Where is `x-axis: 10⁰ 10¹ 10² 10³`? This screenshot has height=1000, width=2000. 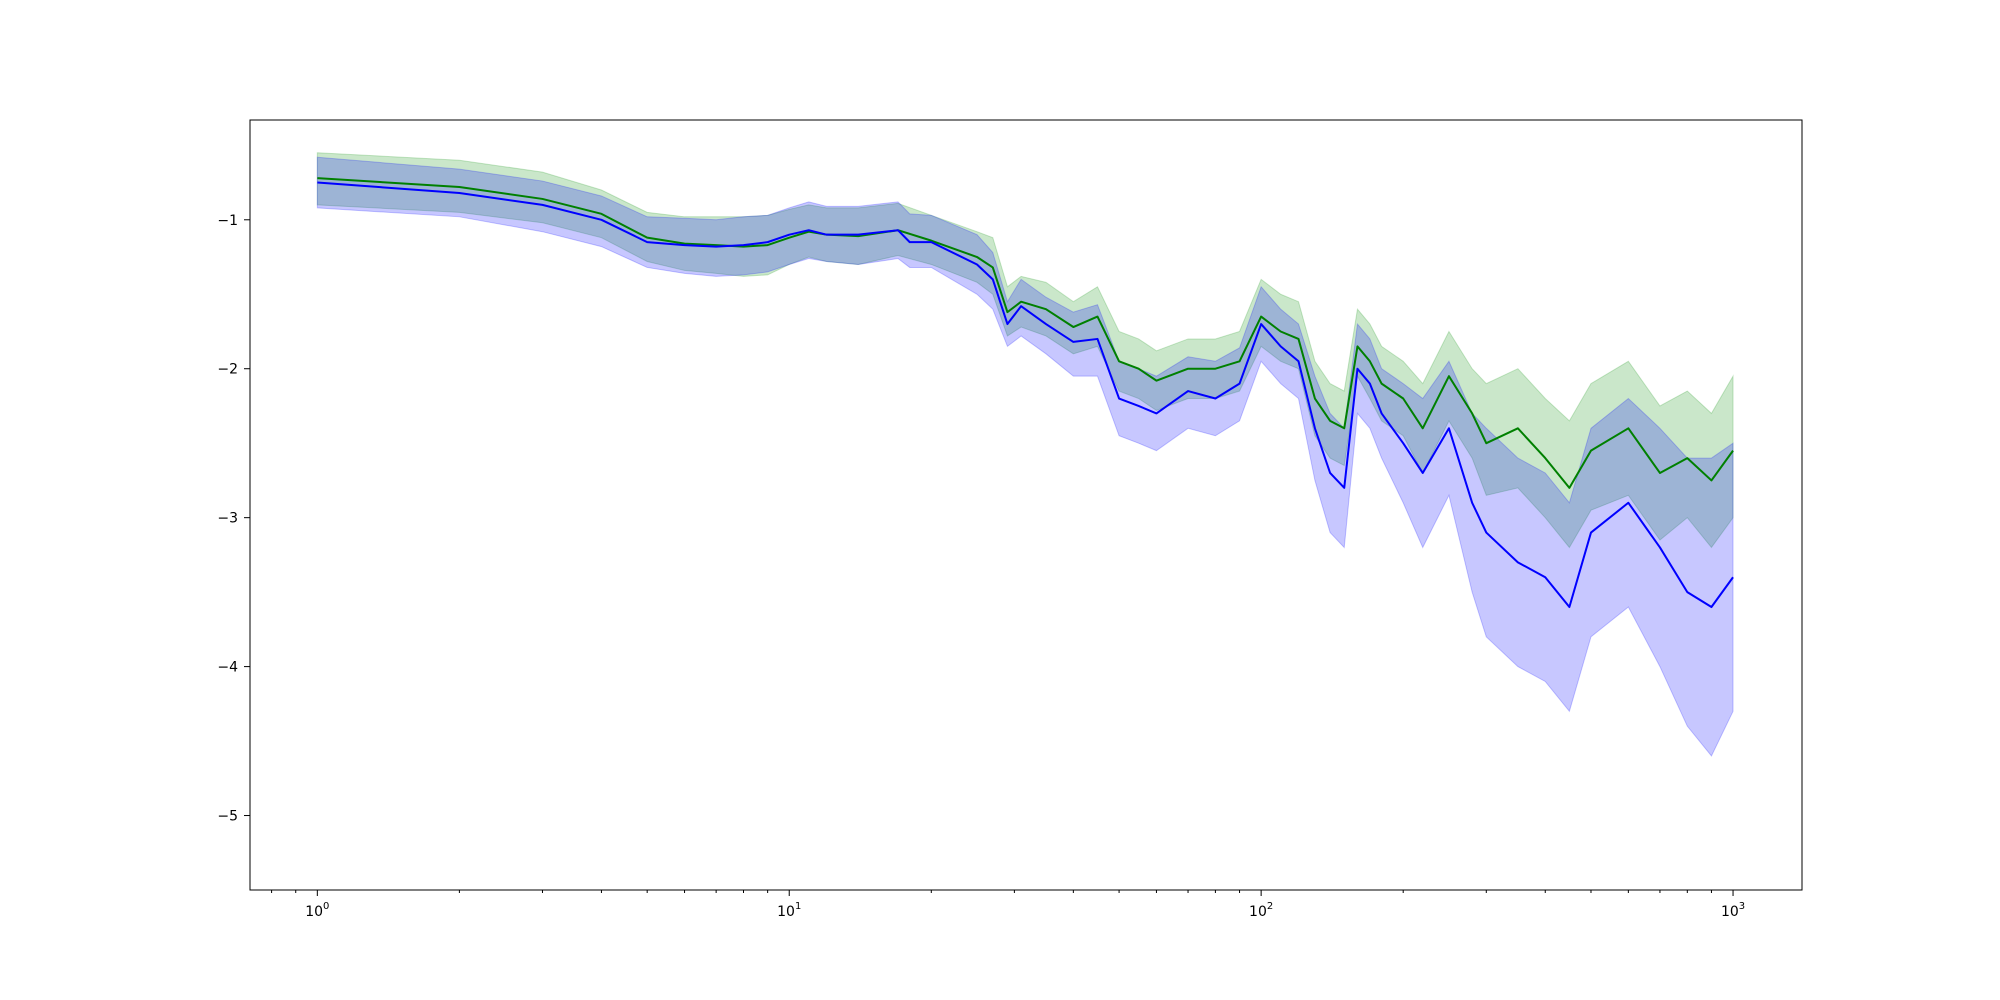 x-axis: 10⁰ 10¹ 10² 10³ is located at coordinates (1008, 905).